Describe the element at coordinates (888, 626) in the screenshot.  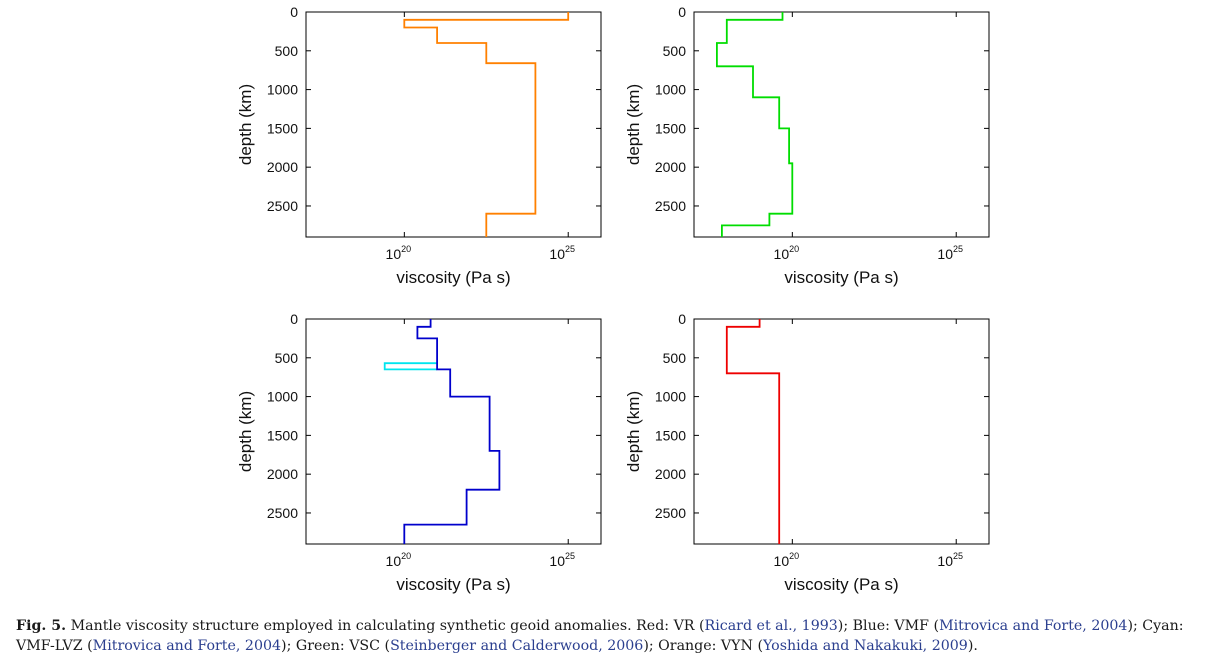
I see `caption-text: ); Blue: VMF (` at that location.